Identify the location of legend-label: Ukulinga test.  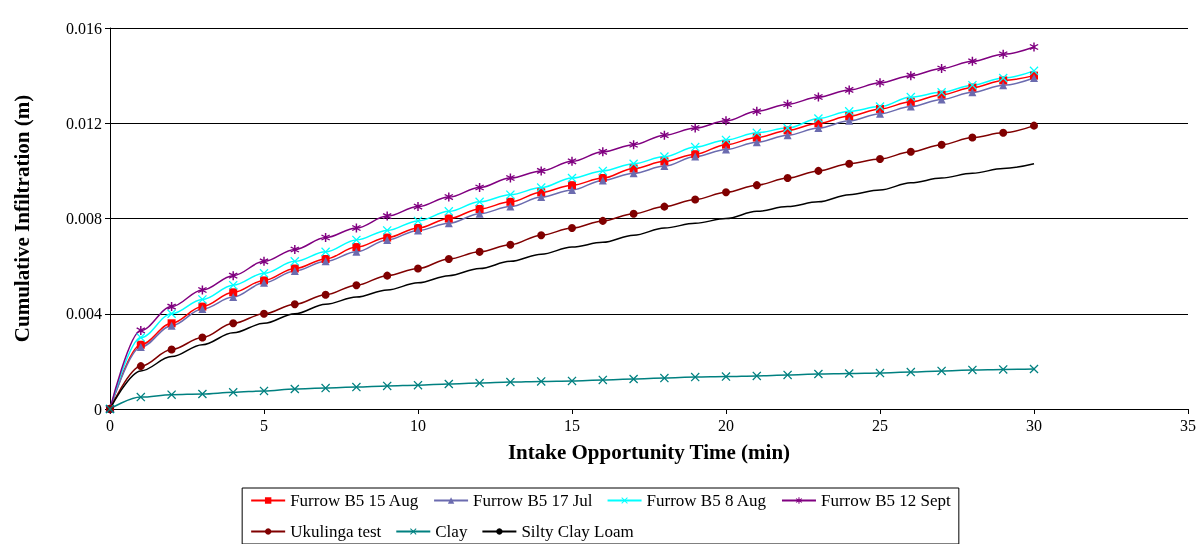
(336, 531).